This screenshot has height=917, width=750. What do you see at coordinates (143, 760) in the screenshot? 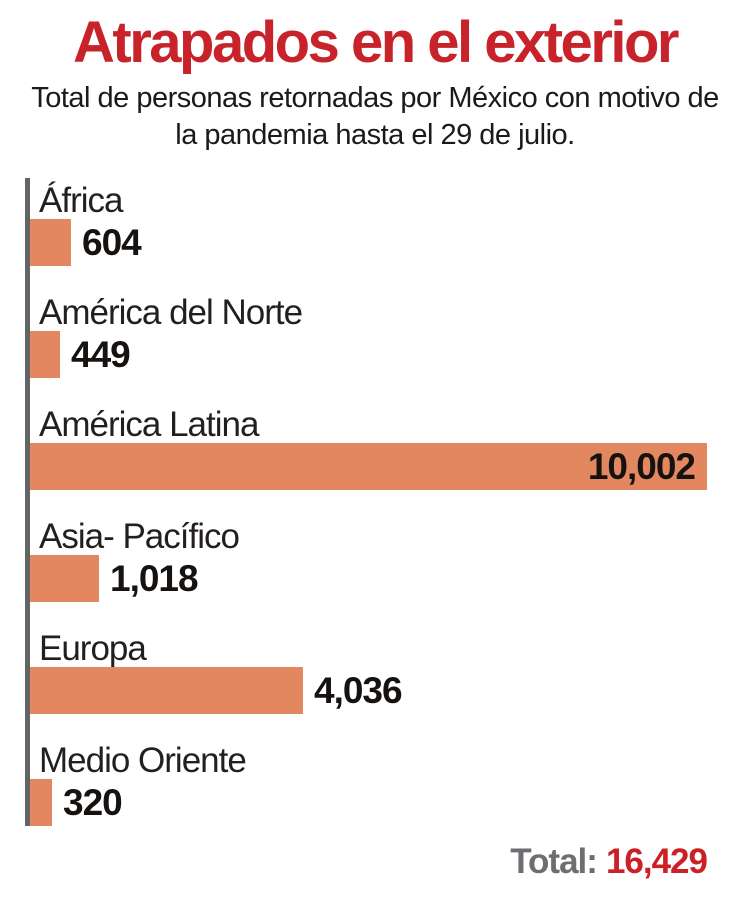
I see `category-label: Medio Oriente` at bounding box center [143, 760].